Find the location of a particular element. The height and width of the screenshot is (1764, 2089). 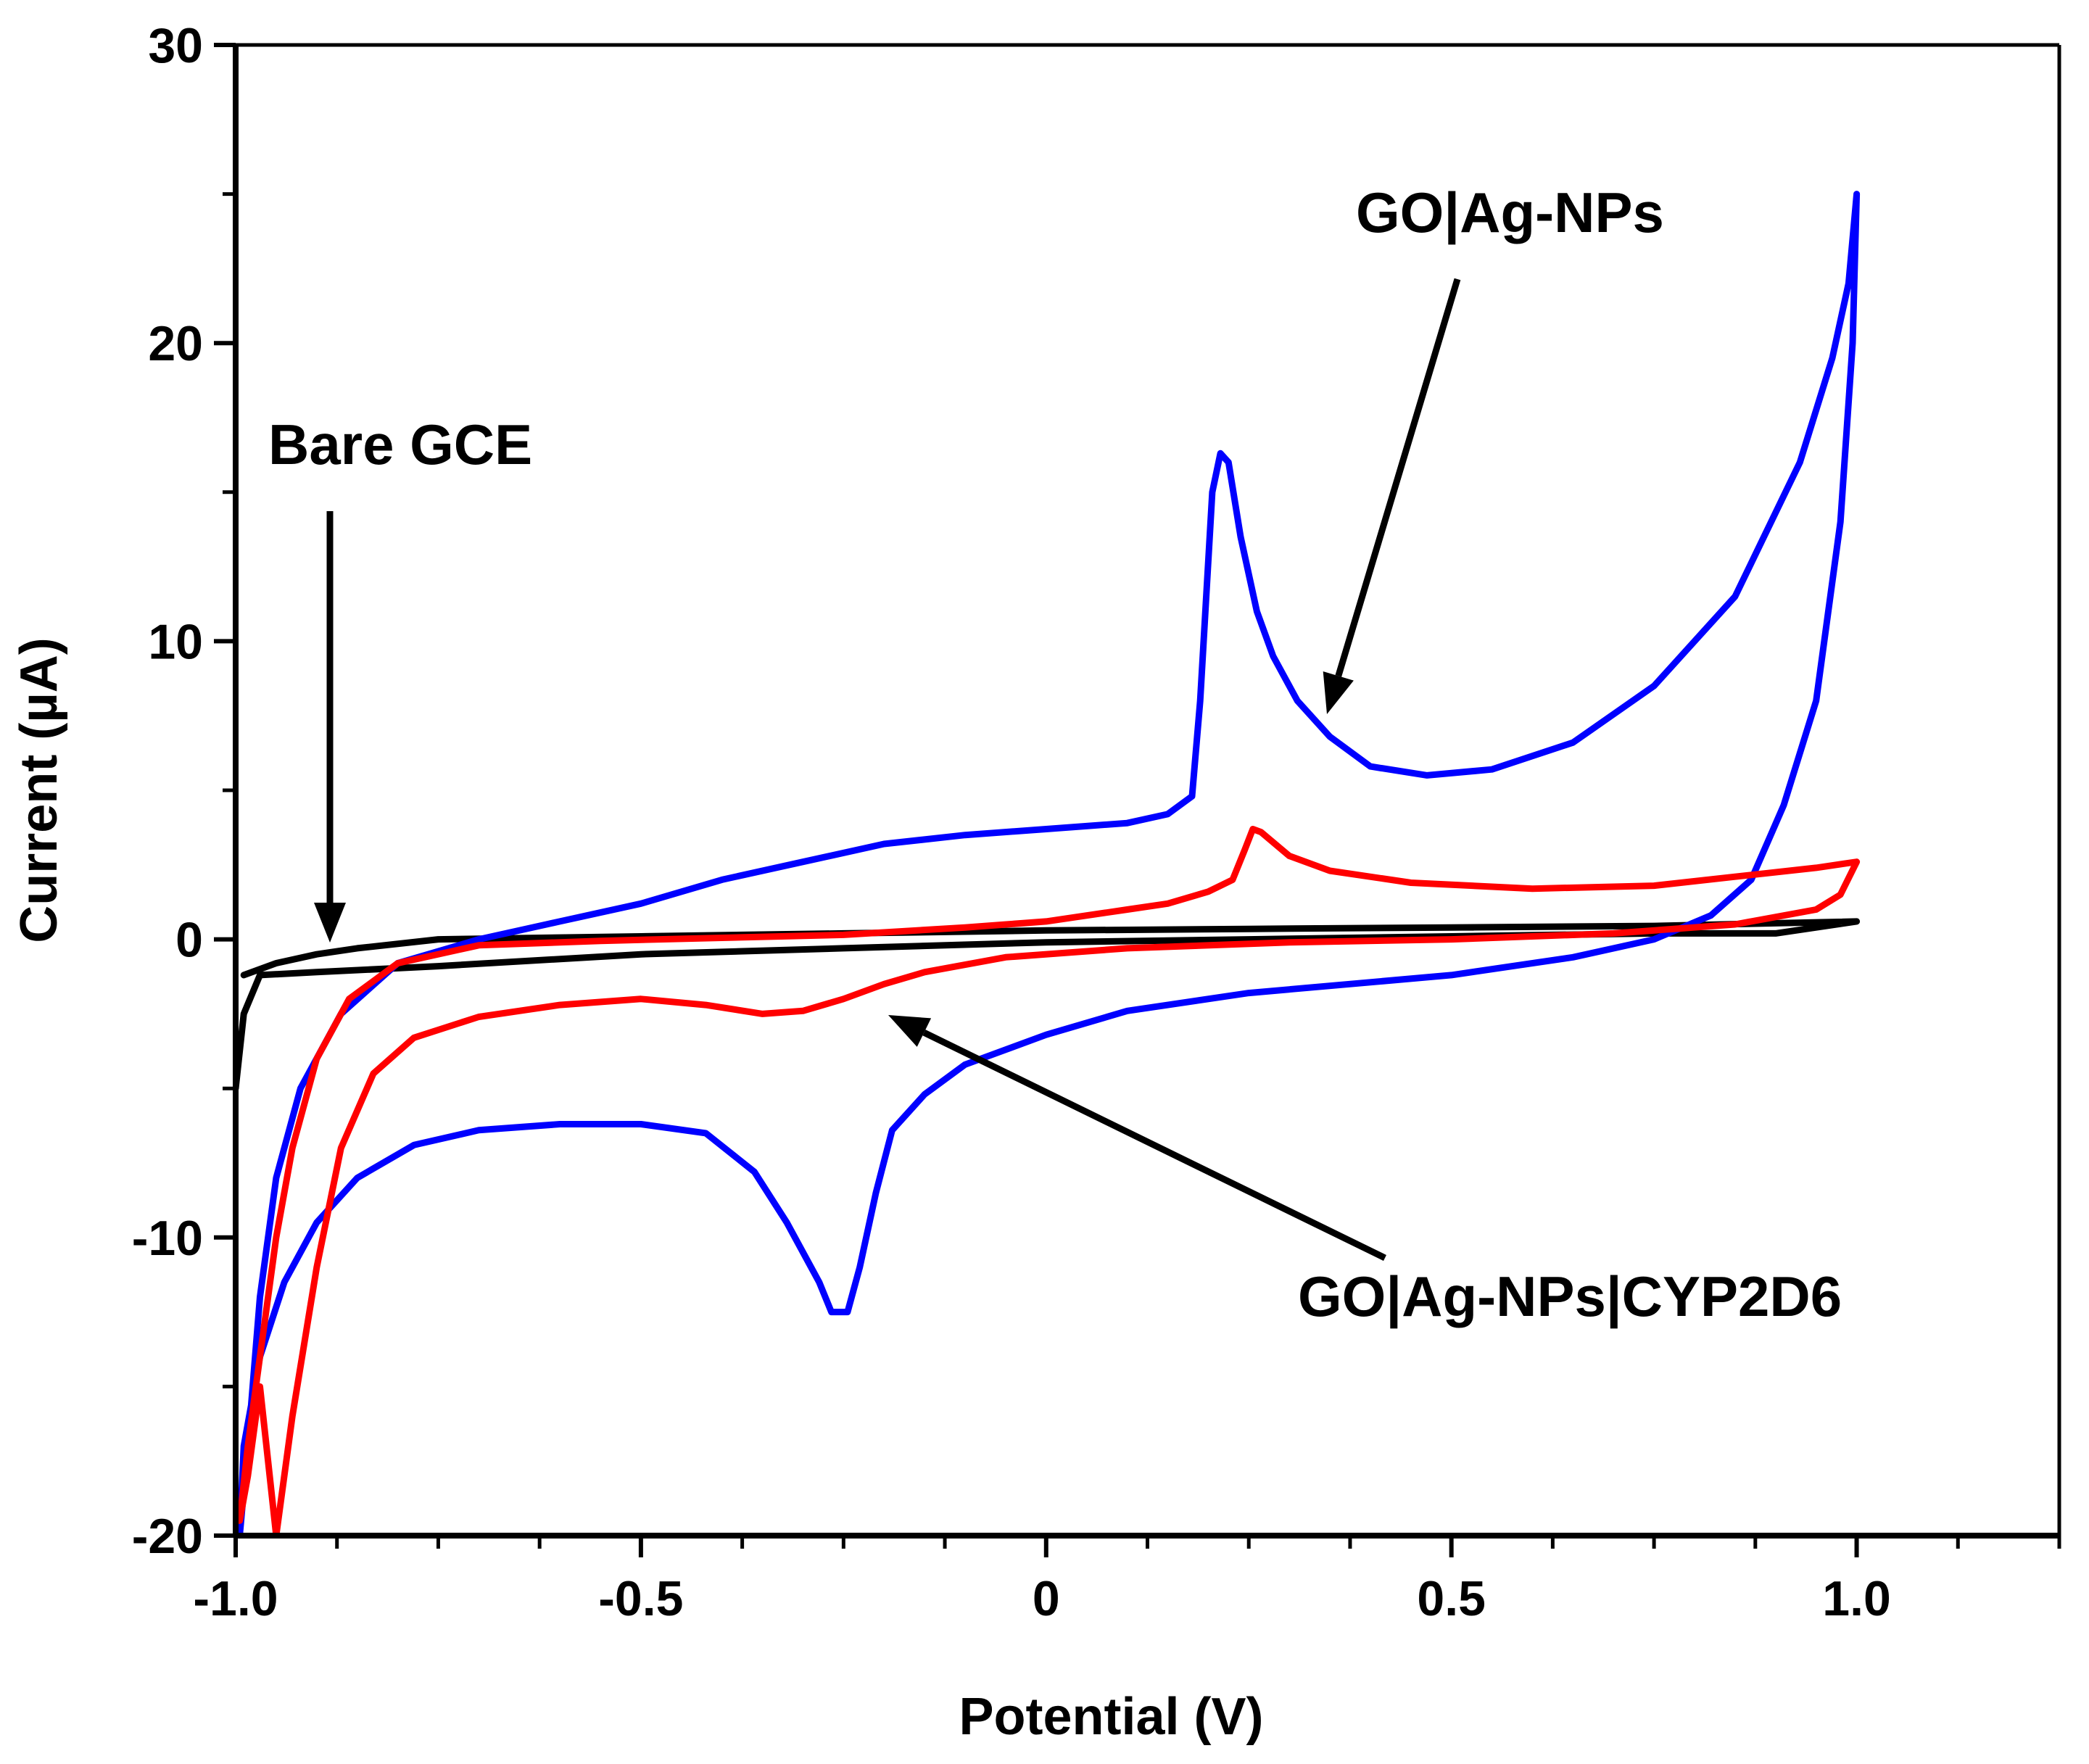

y-axis-title: Current (µA) is located at coordinates (39, 790).